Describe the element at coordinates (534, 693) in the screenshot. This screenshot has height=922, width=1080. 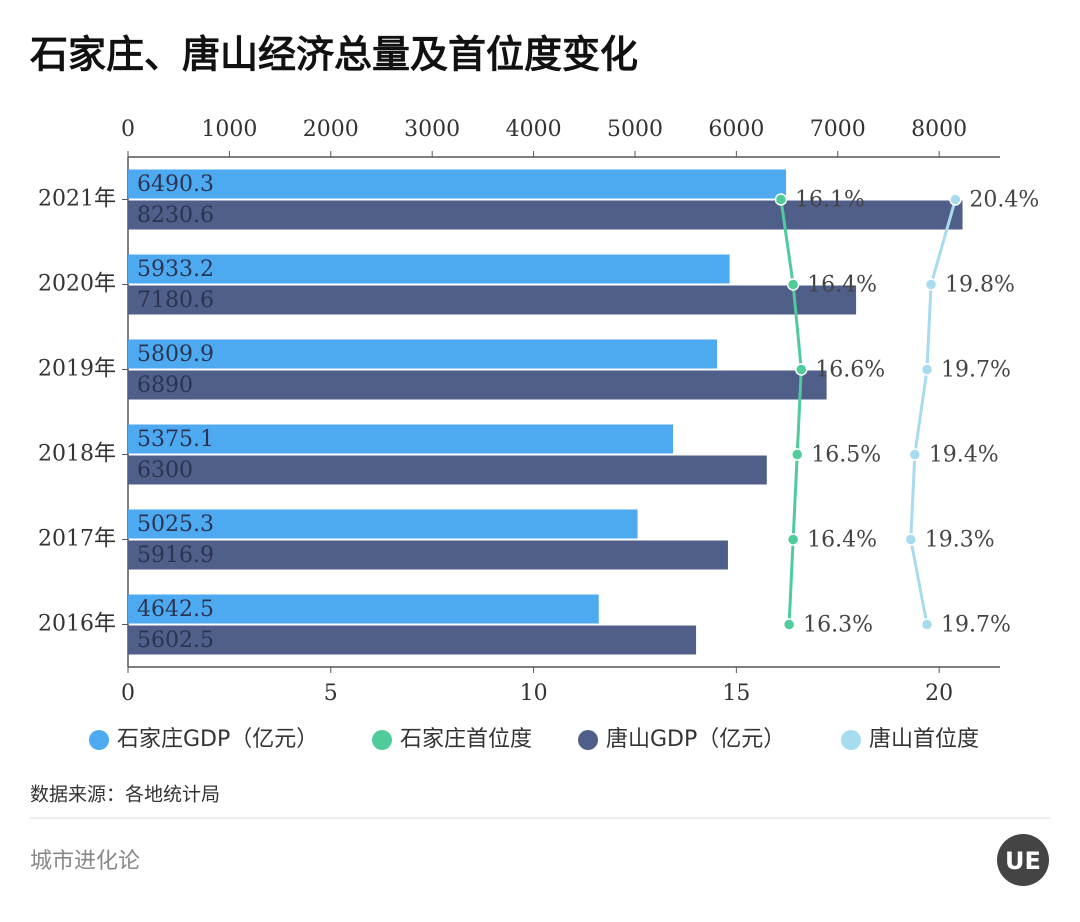
I see `x-tick-label: 10` at that location.